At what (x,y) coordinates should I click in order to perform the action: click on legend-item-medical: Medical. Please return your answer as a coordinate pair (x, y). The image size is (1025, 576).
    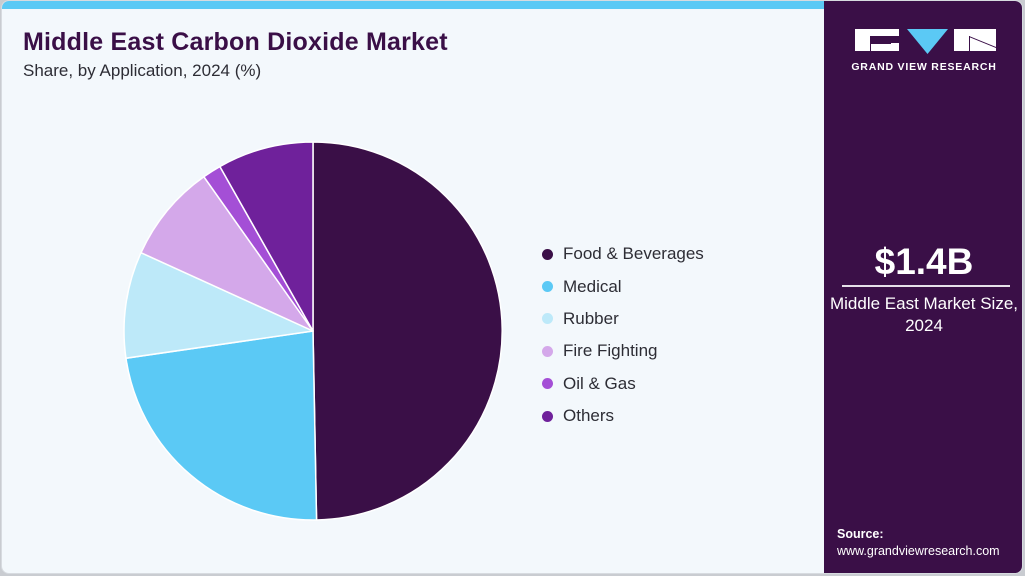
    Looking at the image, I should click on (623, 286).